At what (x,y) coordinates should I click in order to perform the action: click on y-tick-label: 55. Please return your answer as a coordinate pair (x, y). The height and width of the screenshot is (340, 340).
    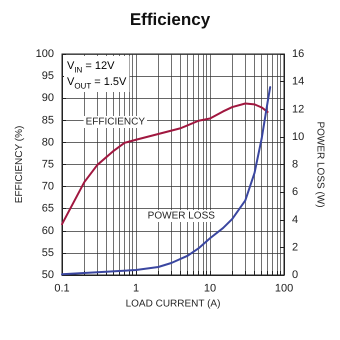
    Looking at the image, I should click on (48, 252).